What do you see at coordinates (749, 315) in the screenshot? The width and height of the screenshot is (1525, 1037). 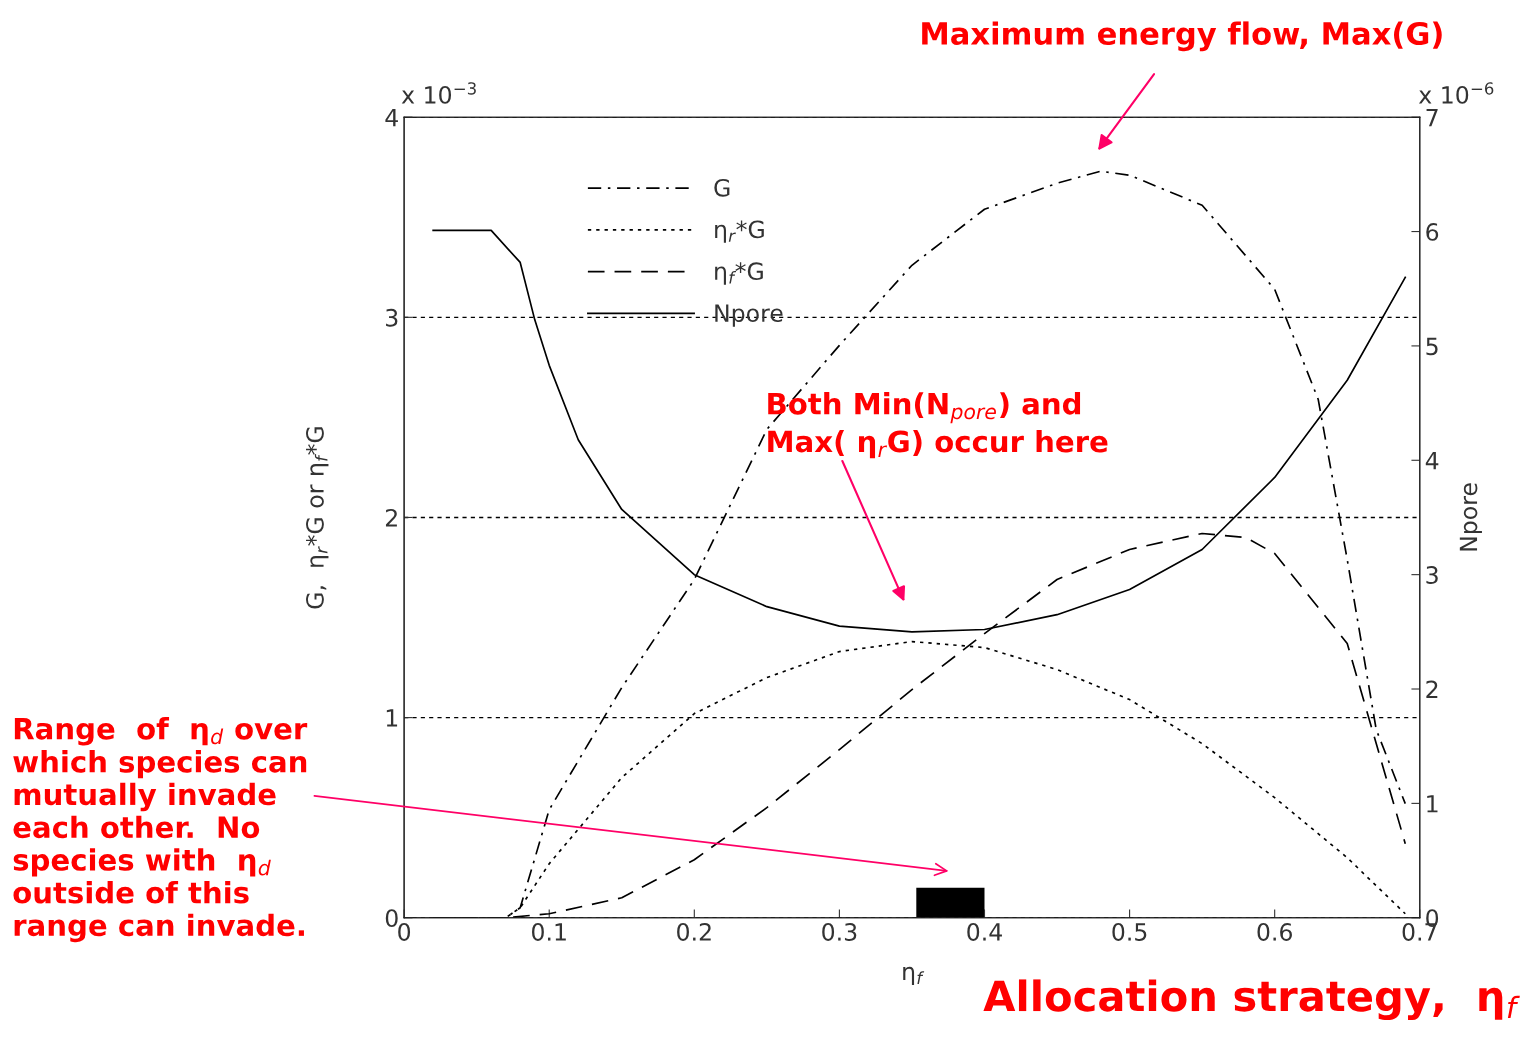 I see `legend-label: Npore` at bounding box center [749, 315].